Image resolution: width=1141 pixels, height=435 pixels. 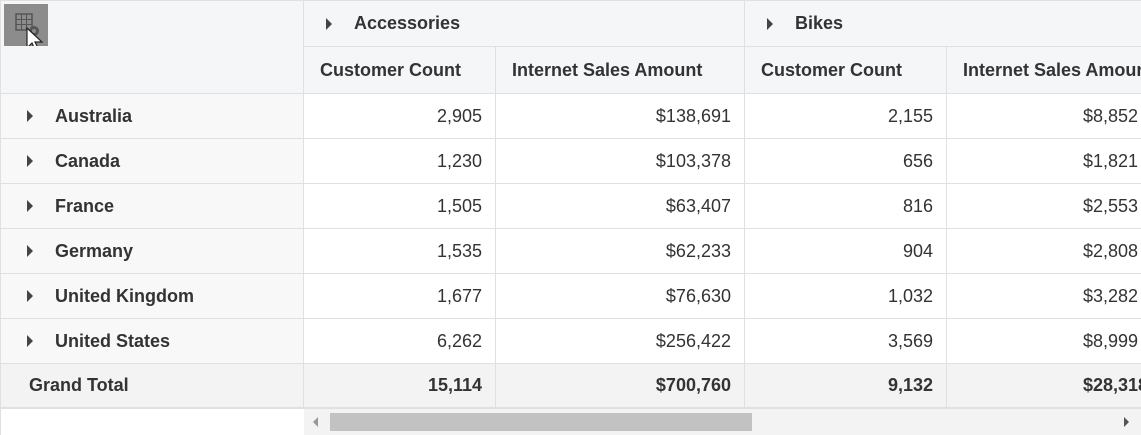 I want to click on row-header: United States, so click(x=152, y=341).